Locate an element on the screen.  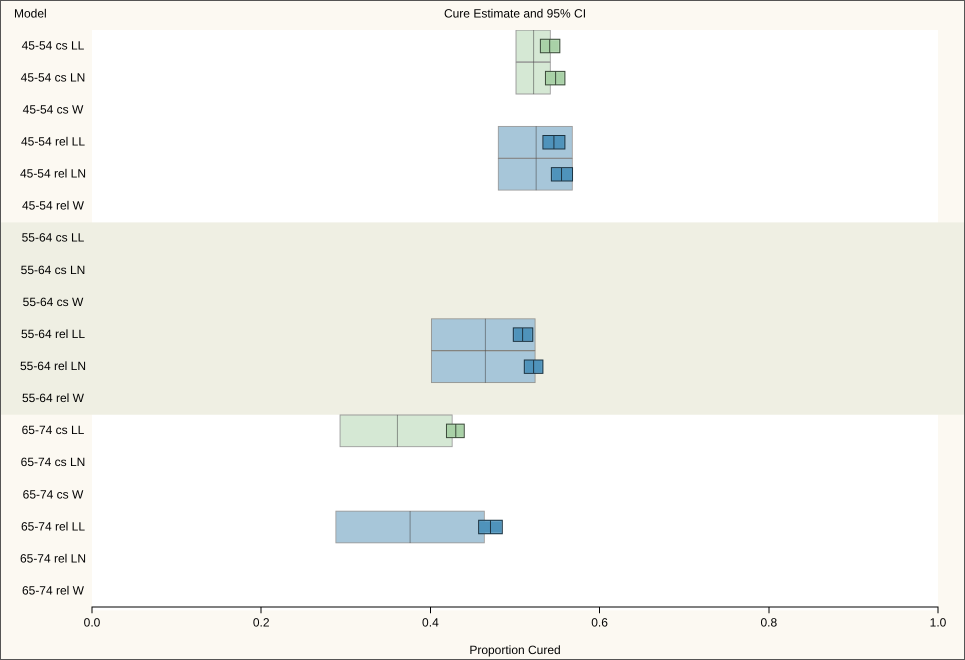
x-tick-label: 0.4 is located at coordinates (431, 623).